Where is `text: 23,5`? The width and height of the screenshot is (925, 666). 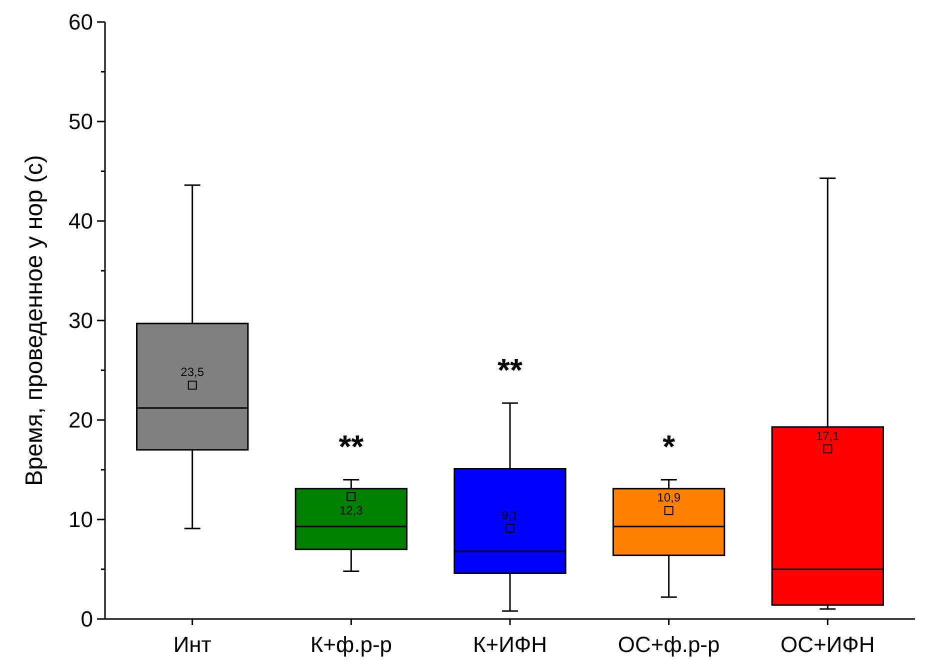
text: 23,5 is located at coordinates (192, 372).